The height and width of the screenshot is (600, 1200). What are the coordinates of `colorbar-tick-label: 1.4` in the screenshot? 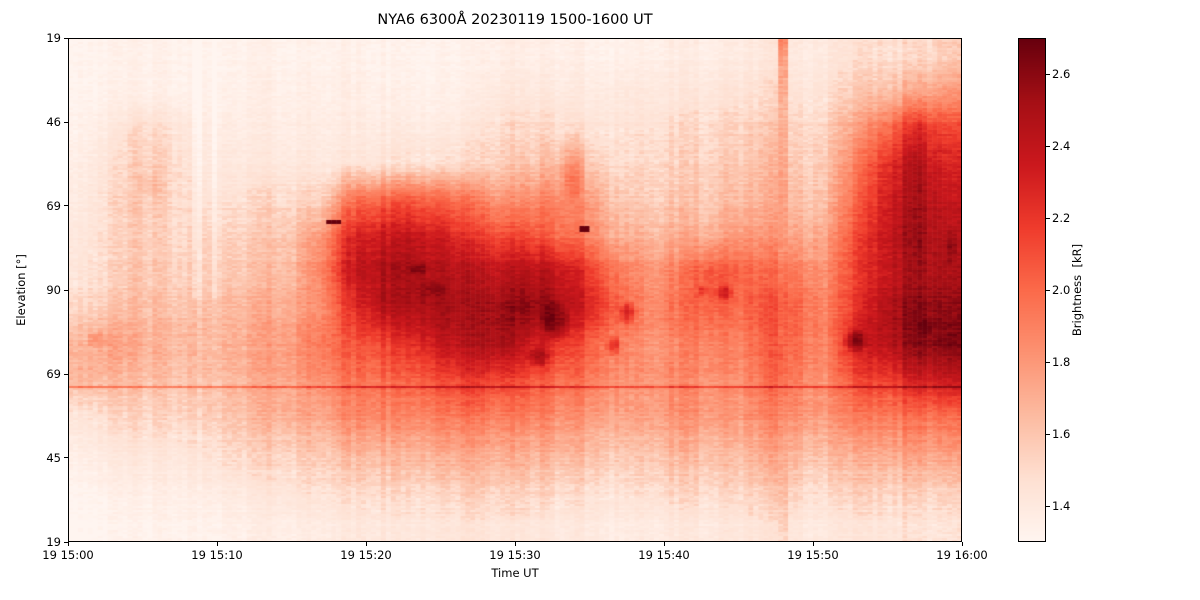 It's located at (1061, 506).